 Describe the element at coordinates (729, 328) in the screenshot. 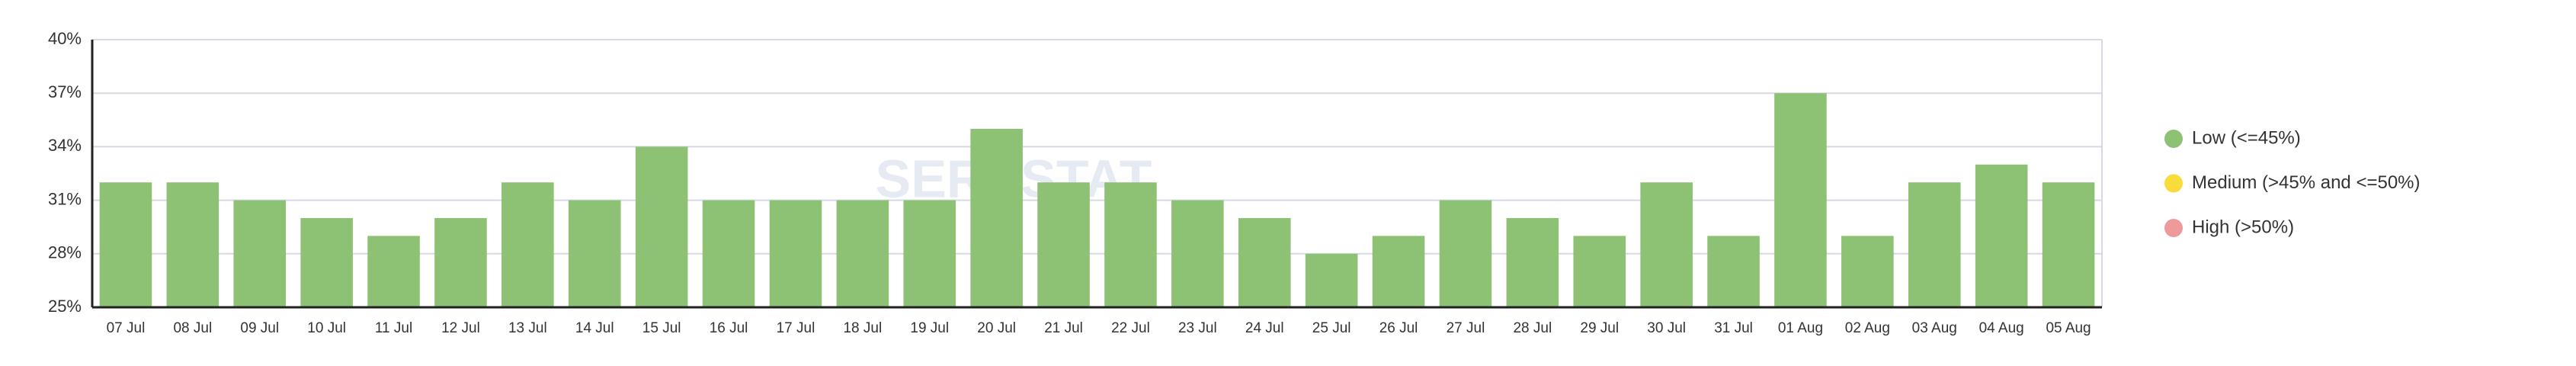

I see `x-tick-label: 16 Jul` at that location.